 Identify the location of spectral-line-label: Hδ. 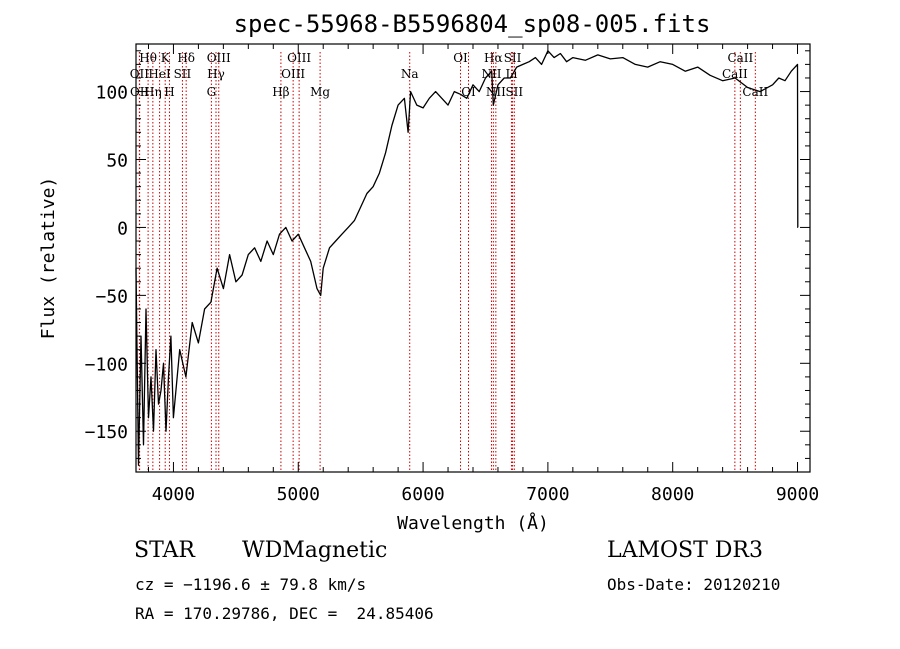
(186, 58).